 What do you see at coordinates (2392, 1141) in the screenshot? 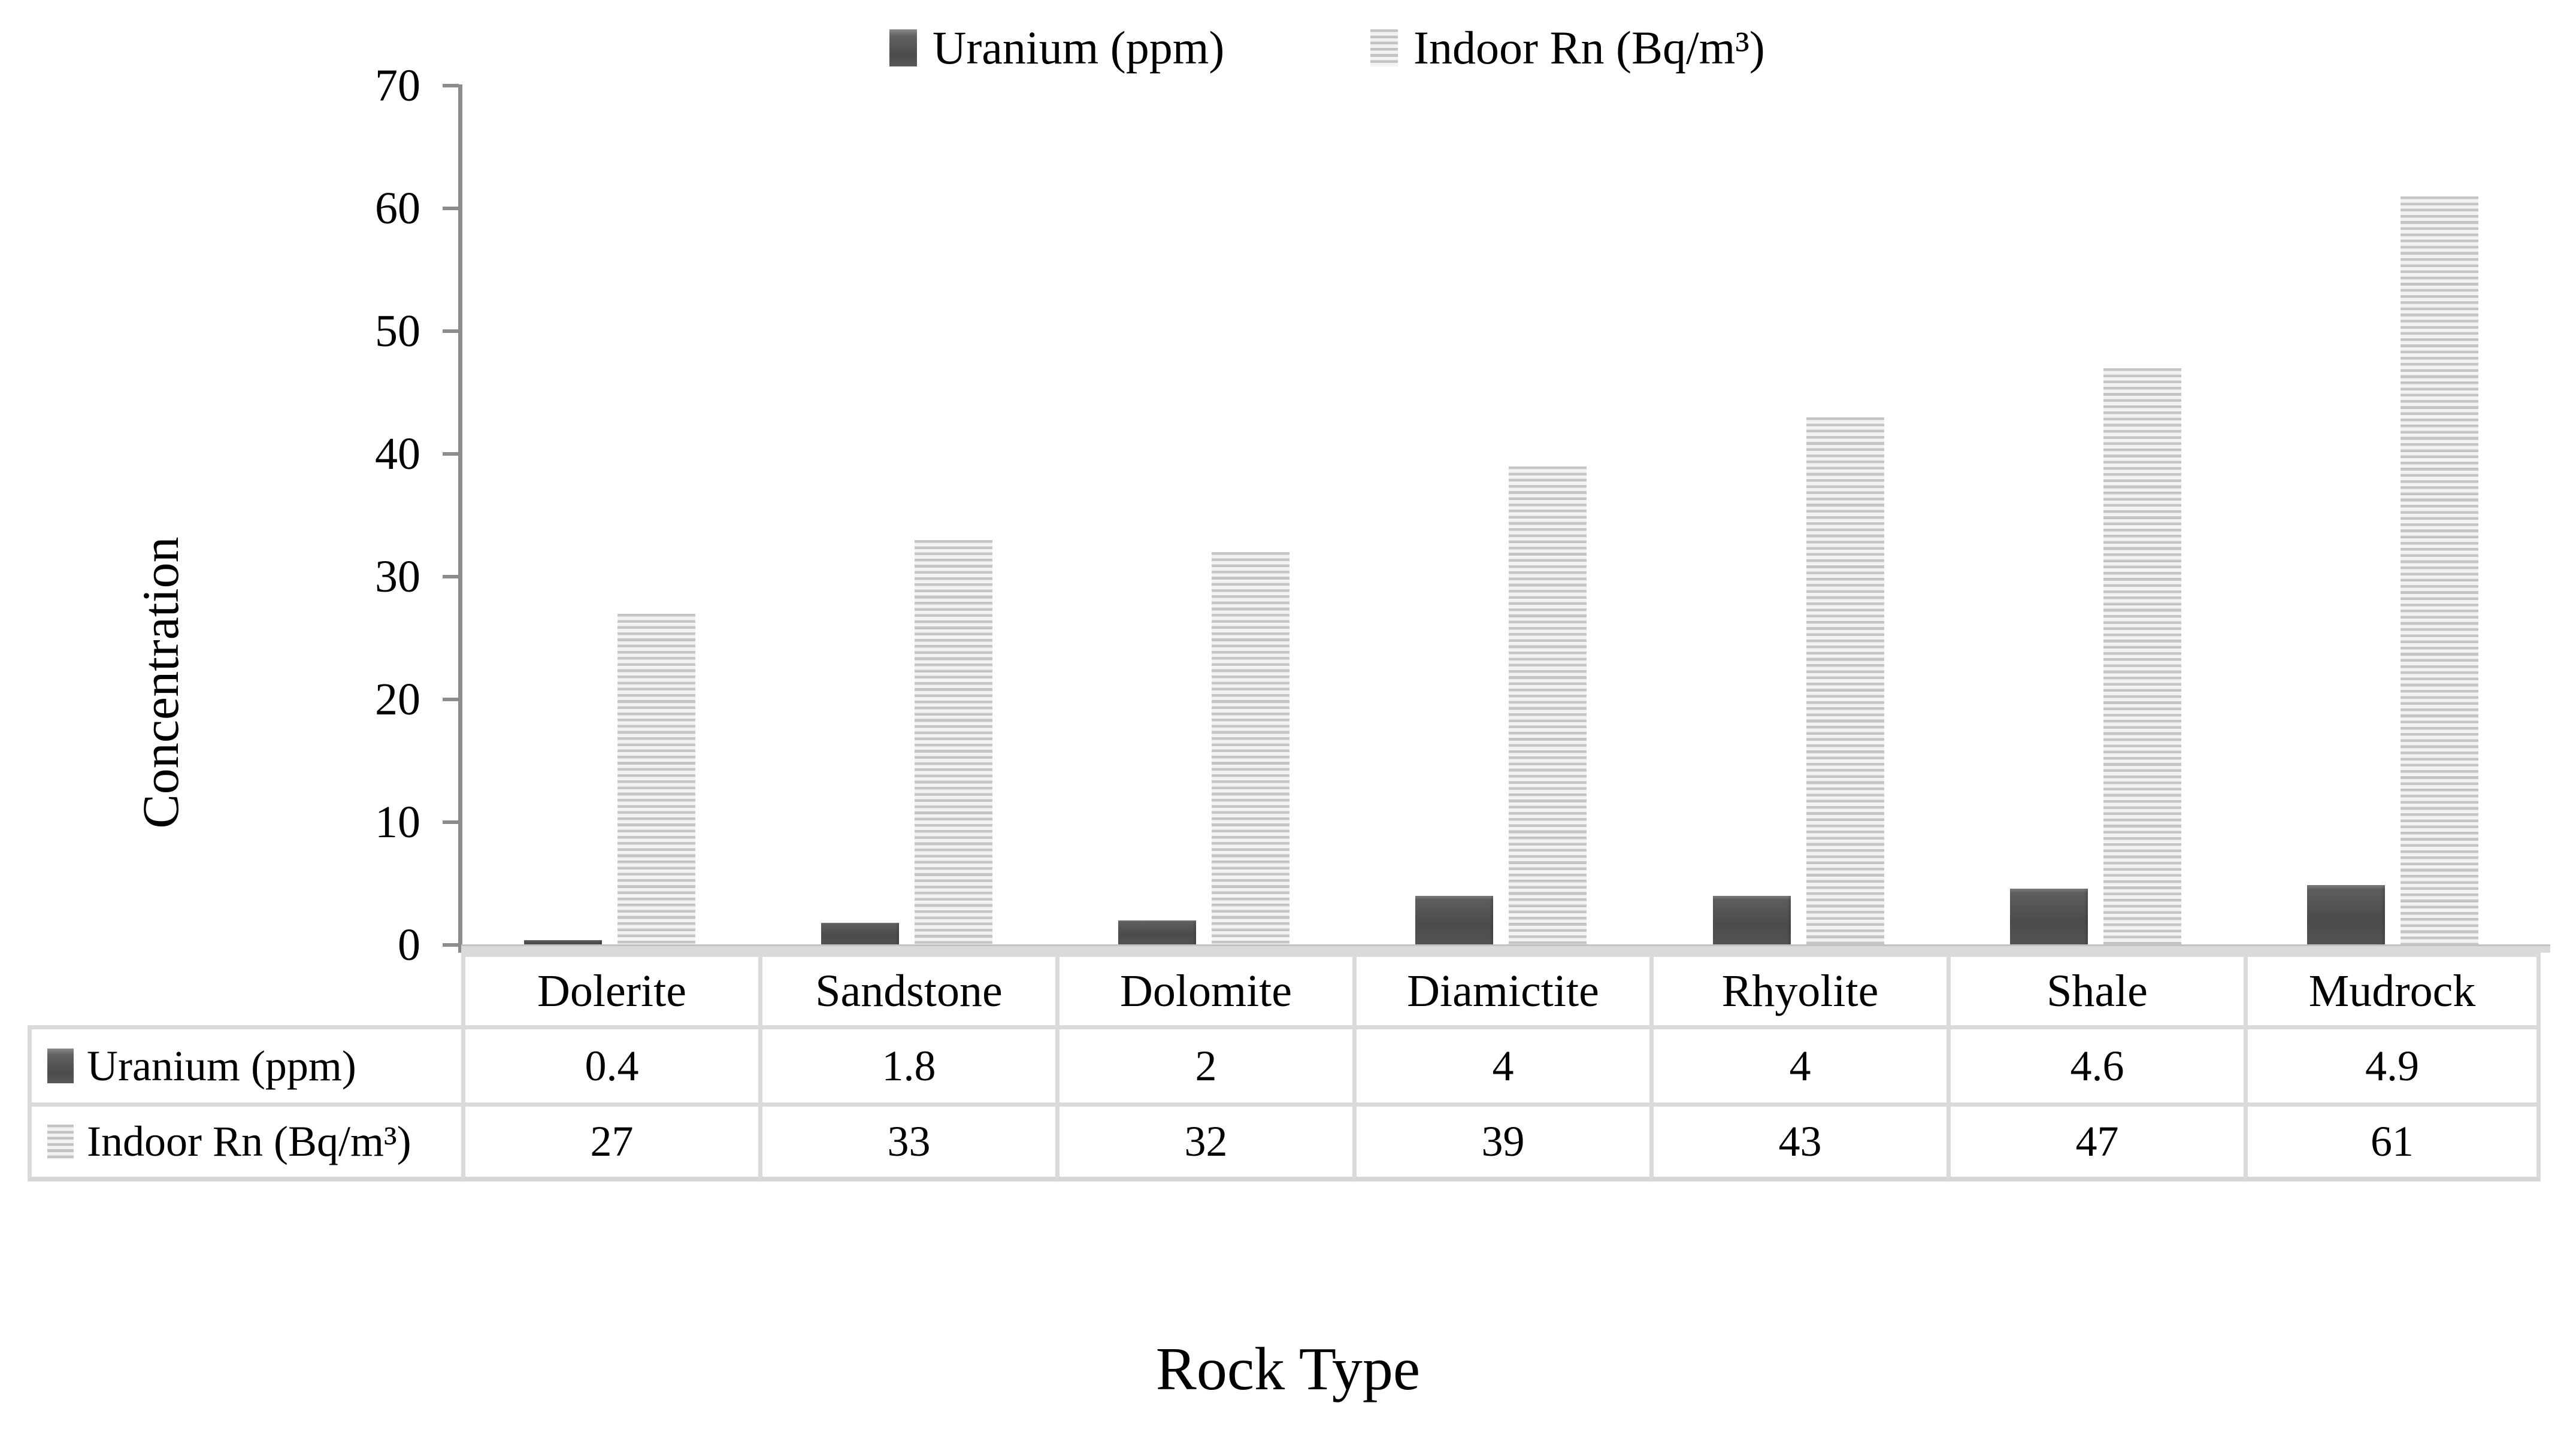
I see `table-value-indoor-rn-mudrock: 61` at bounding box center [2392, 1141].